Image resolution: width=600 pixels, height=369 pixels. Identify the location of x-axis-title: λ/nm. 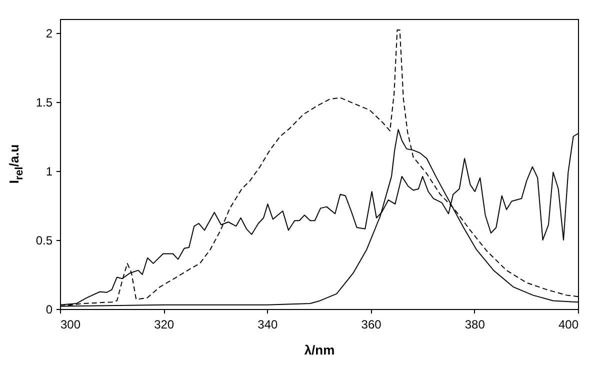
(319, 350).